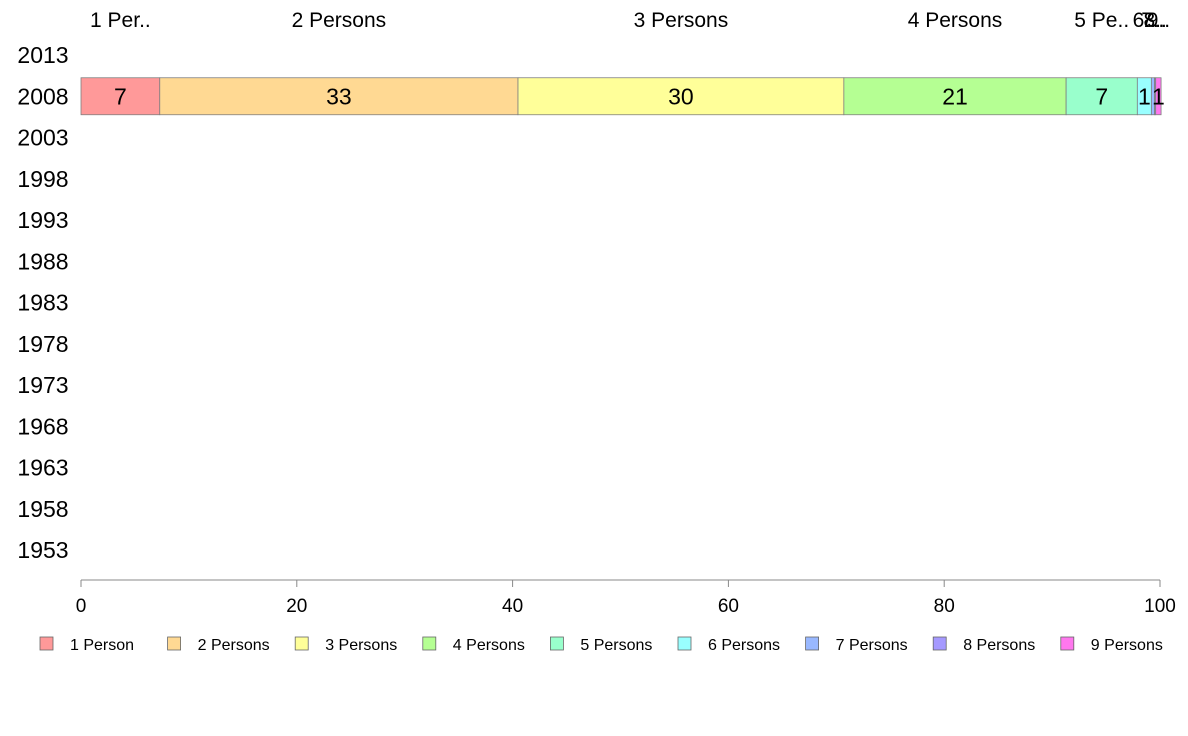 Image resolution: width=1188 pixels, height=736 pixels. I want to click on year-label-2003: 2003, so click(42, 138).